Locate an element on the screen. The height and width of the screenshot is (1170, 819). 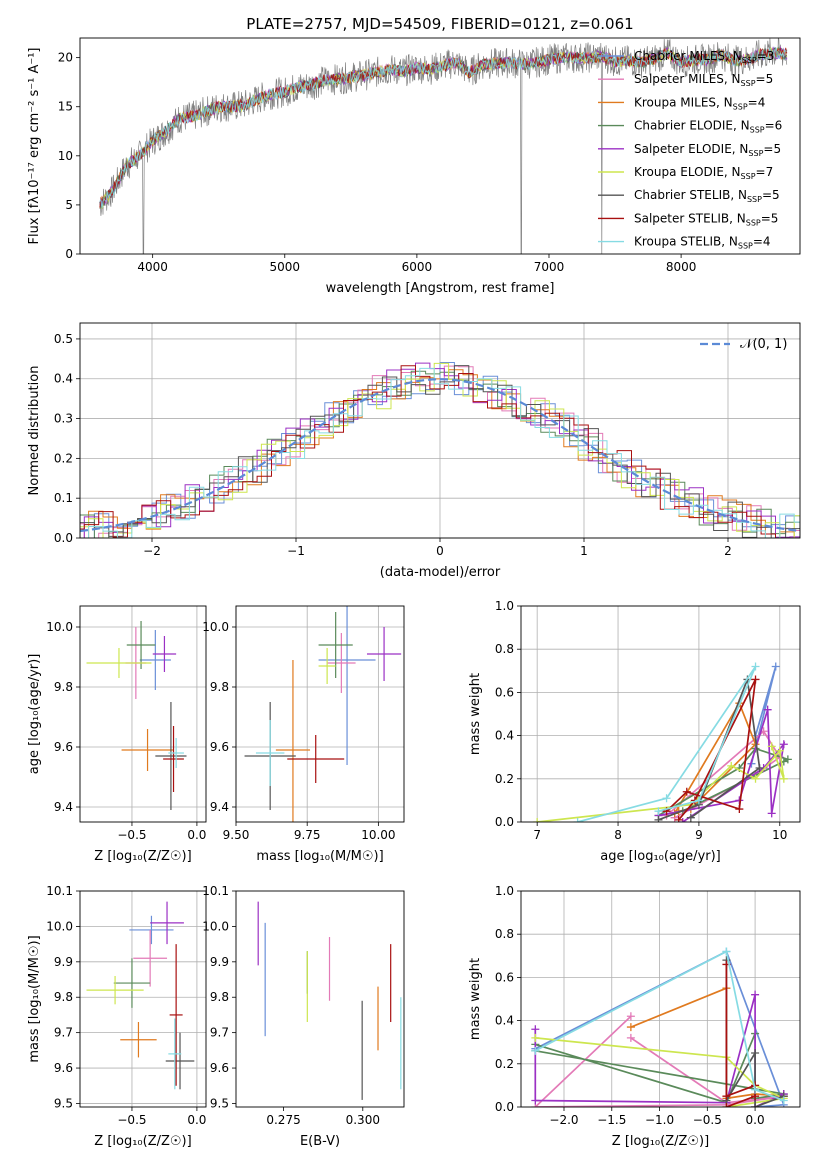
y-axis-label: mass weight is located at coordinates (475, 999).